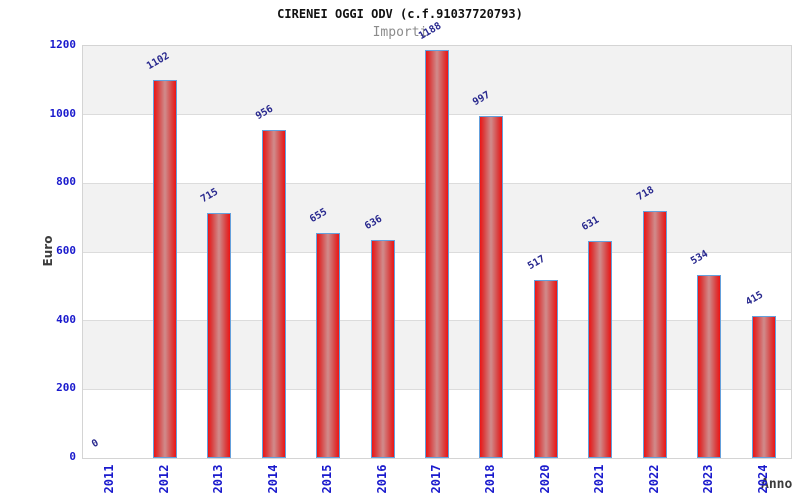 This screenshot has width=800, height=500. What do you see at coordinates (600, 349) in the screenshot?
I see `bar-2021` at bounding box center [600, 349].